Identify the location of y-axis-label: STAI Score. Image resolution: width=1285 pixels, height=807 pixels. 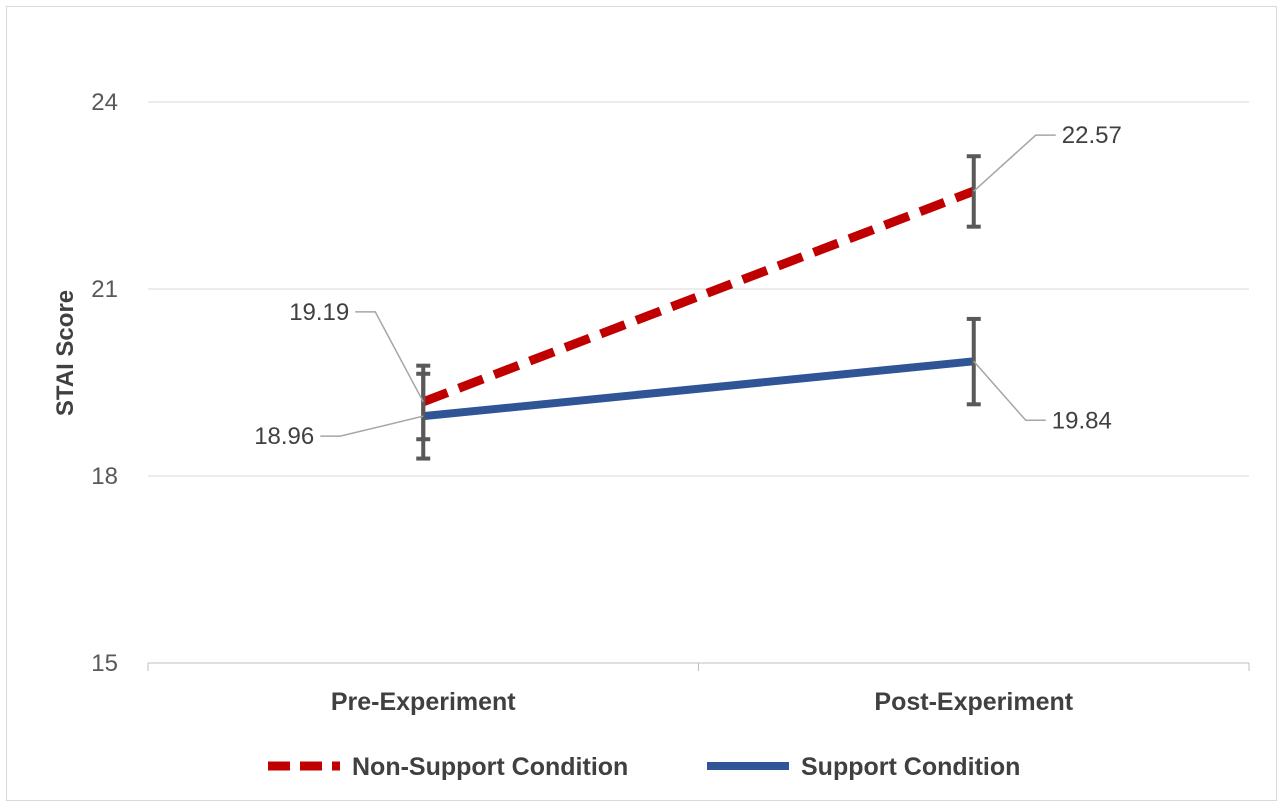
(65, 353).